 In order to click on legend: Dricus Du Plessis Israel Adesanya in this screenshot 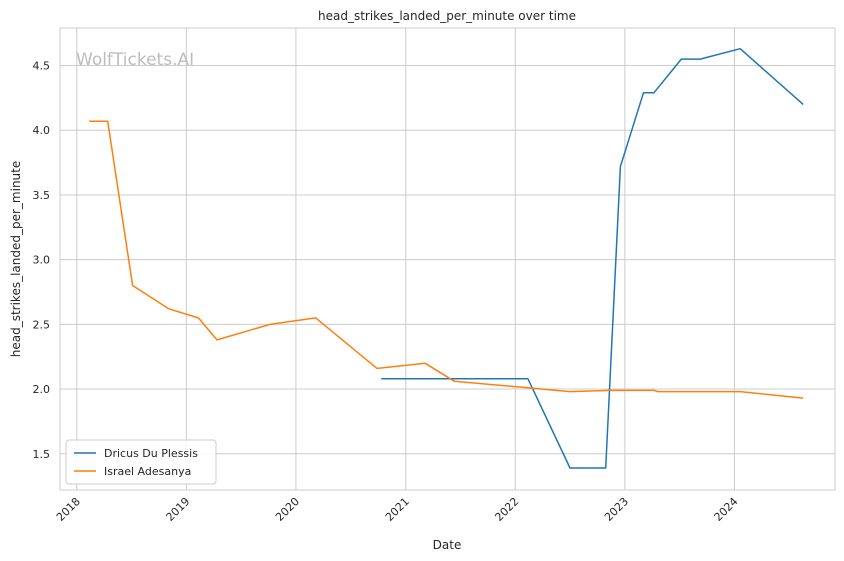, I will do `click(141, 462)`.